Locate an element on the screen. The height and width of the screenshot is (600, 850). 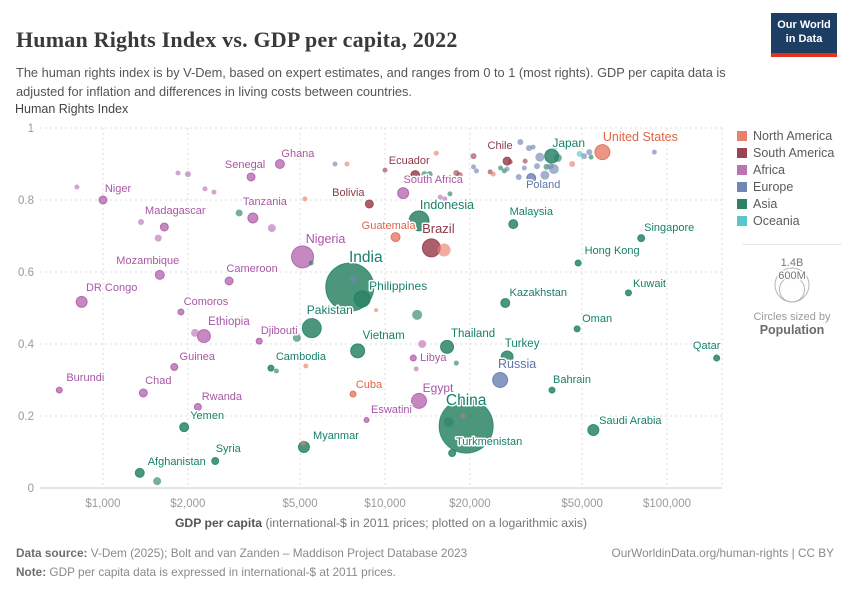
country-label: Yemen is located at coordinates (207, 416).